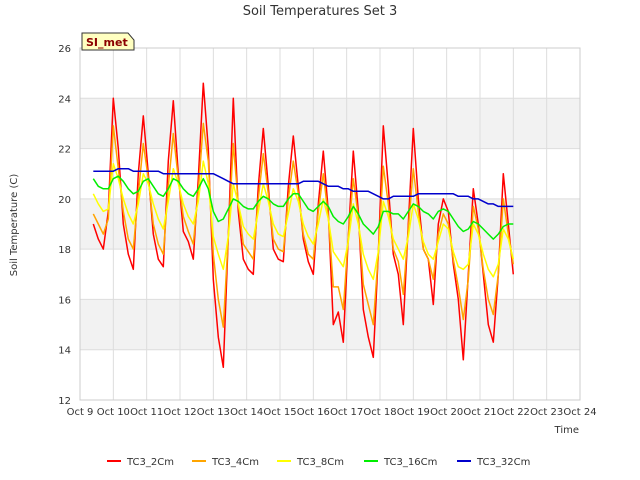  I want to click on x-tick-label: Oct 12, so click(179, 412).